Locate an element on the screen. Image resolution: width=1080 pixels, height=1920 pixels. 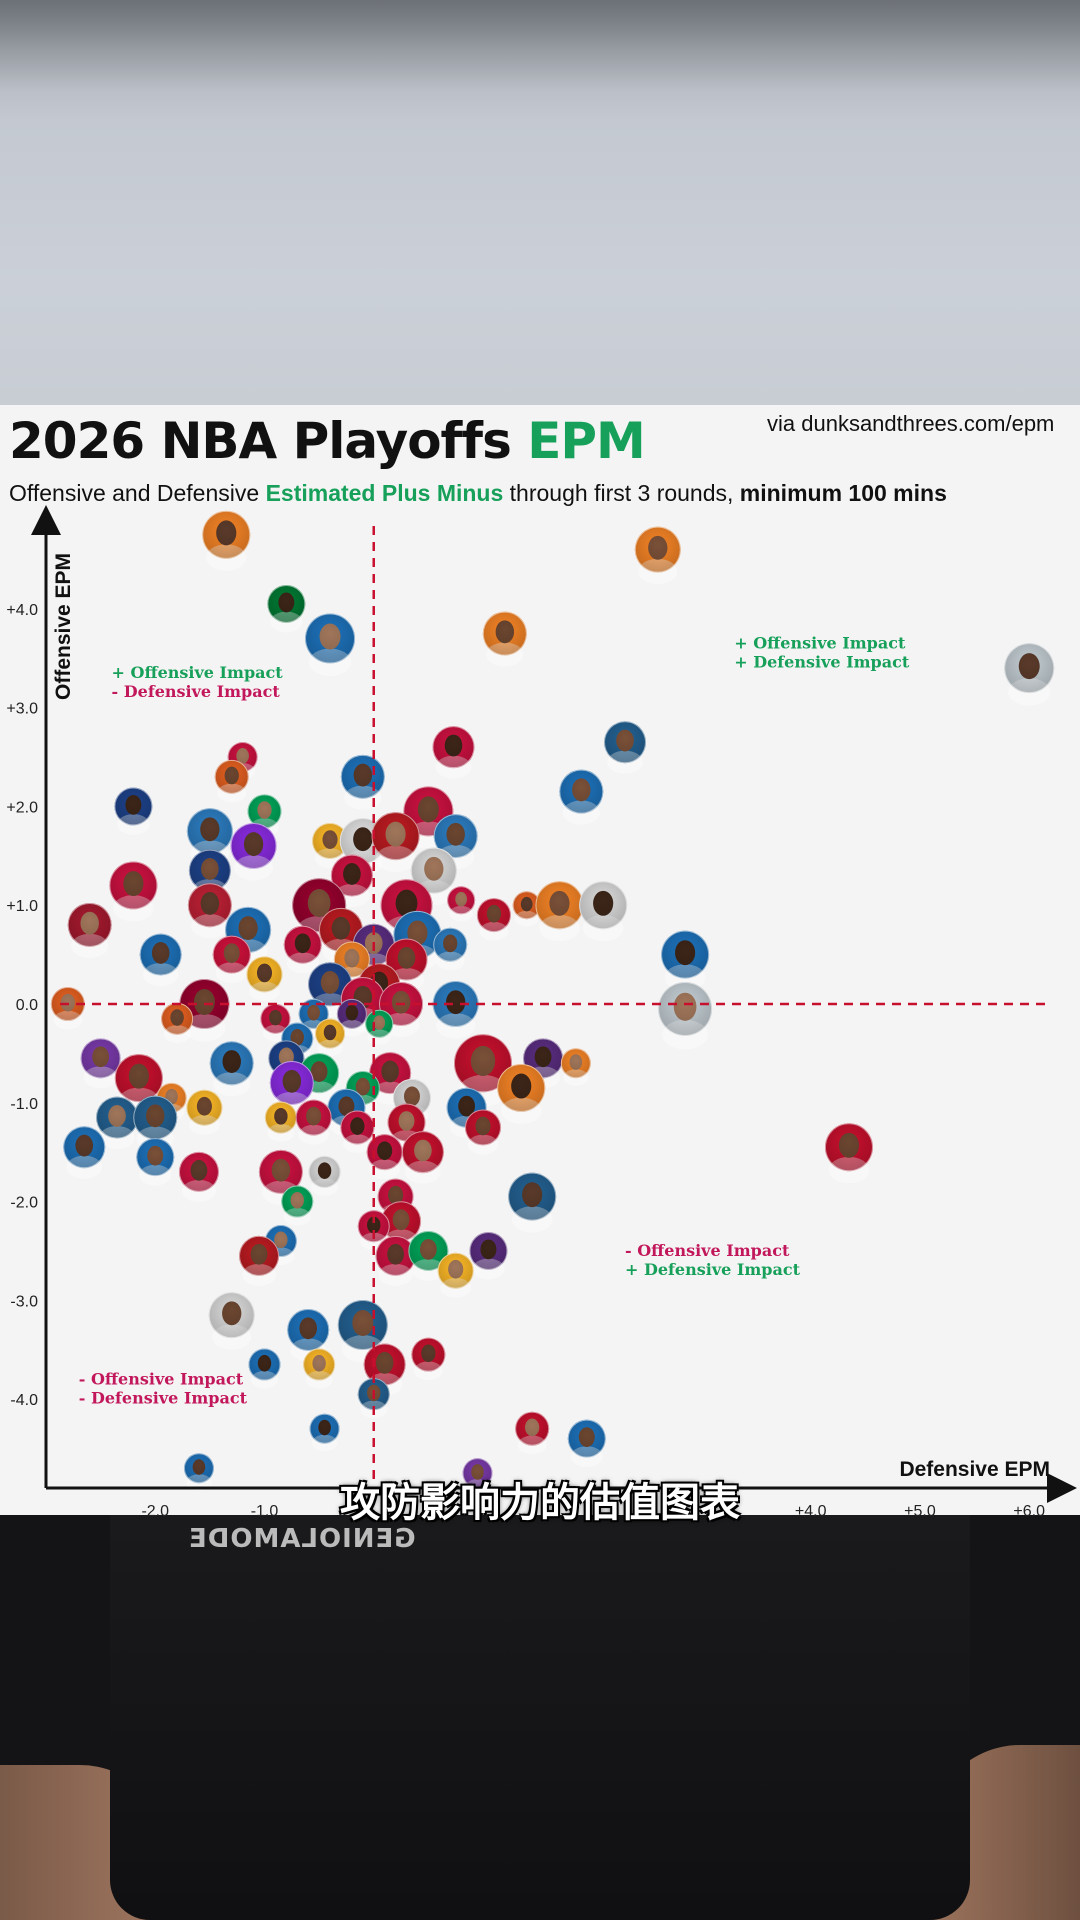
y-tick-label: 0.0 is located at coordinates (27, 1005).